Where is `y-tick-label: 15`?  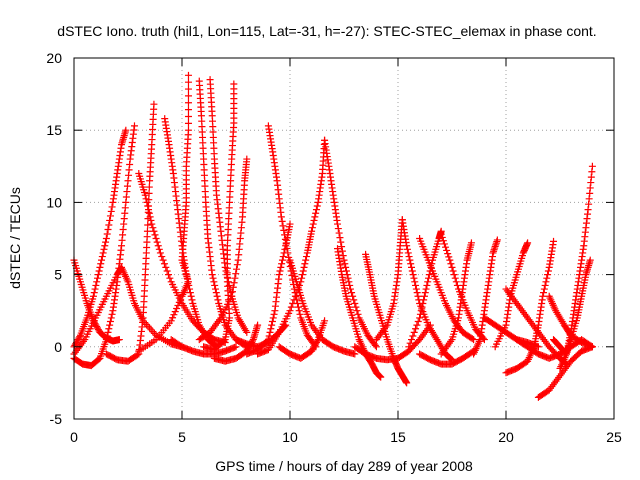
y-tick-label: 15 is located at coordinates (54, 130).